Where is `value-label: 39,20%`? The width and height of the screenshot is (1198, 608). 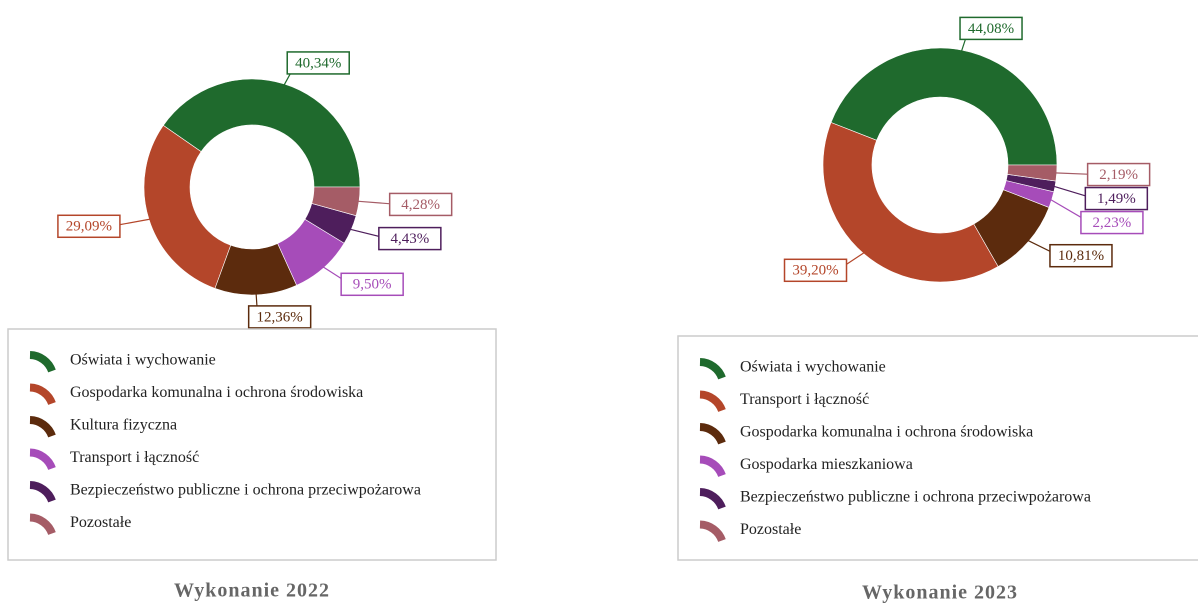 value-label: 39,20% is located at coordinates (815, 271).